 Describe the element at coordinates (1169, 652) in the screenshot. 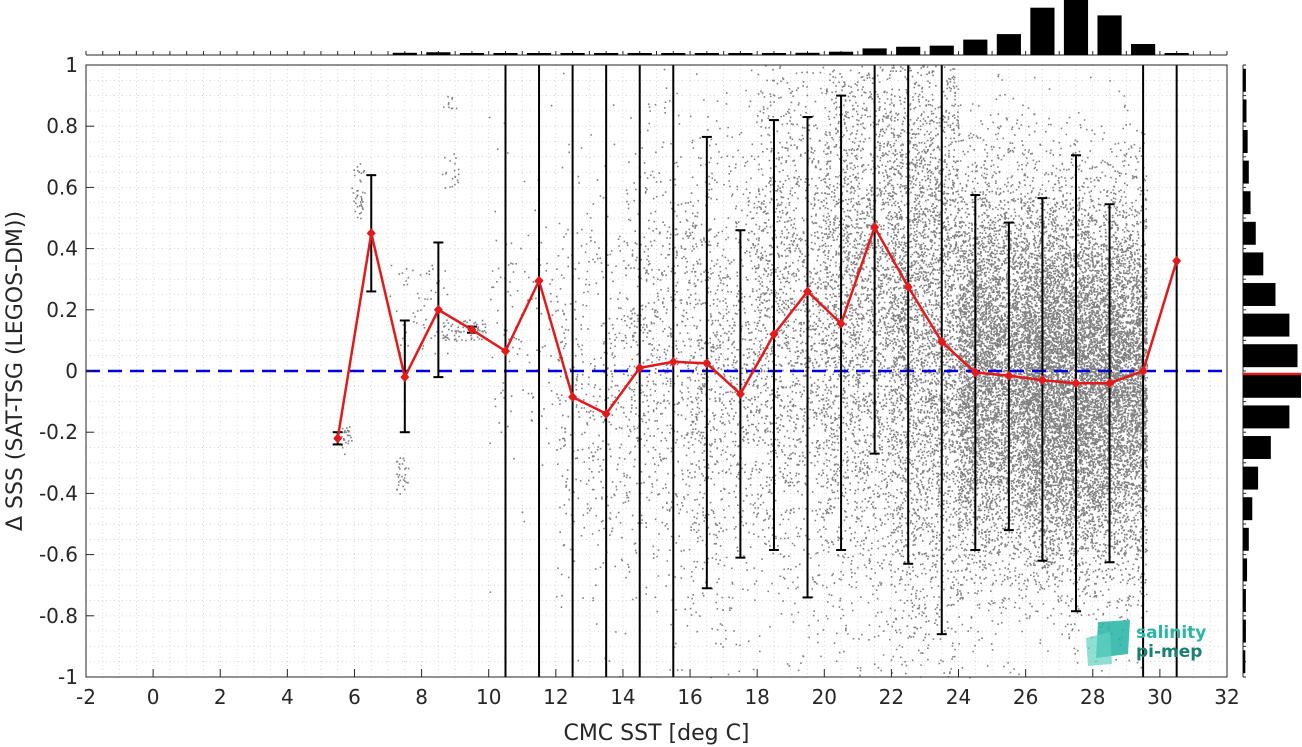

I see `logo-line-2: pi-mep` at that location.